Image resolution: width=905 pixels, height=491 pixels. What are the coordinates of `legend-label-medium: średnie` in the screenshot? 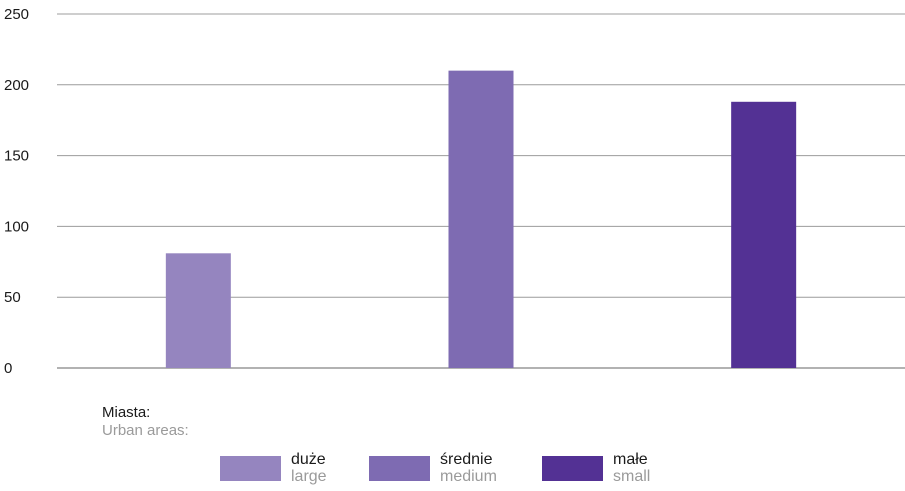 It's located at (466, 459).